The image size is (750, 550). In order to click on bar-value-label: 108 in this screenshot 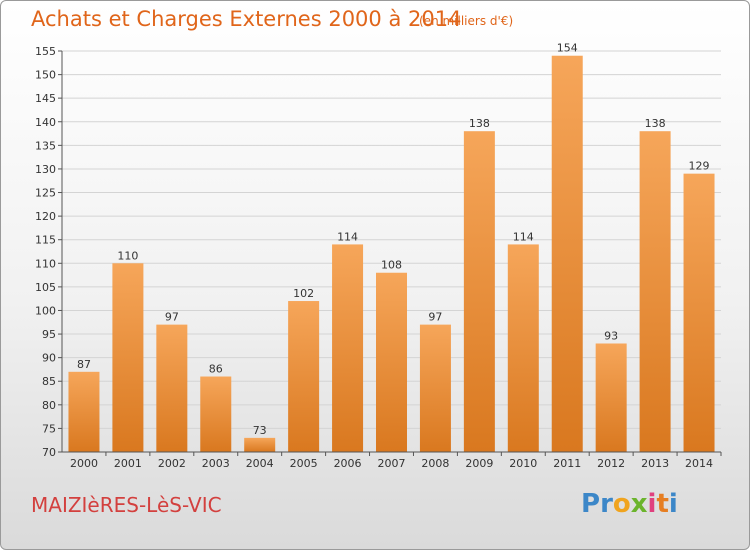, I will do `click(391, 265)`.